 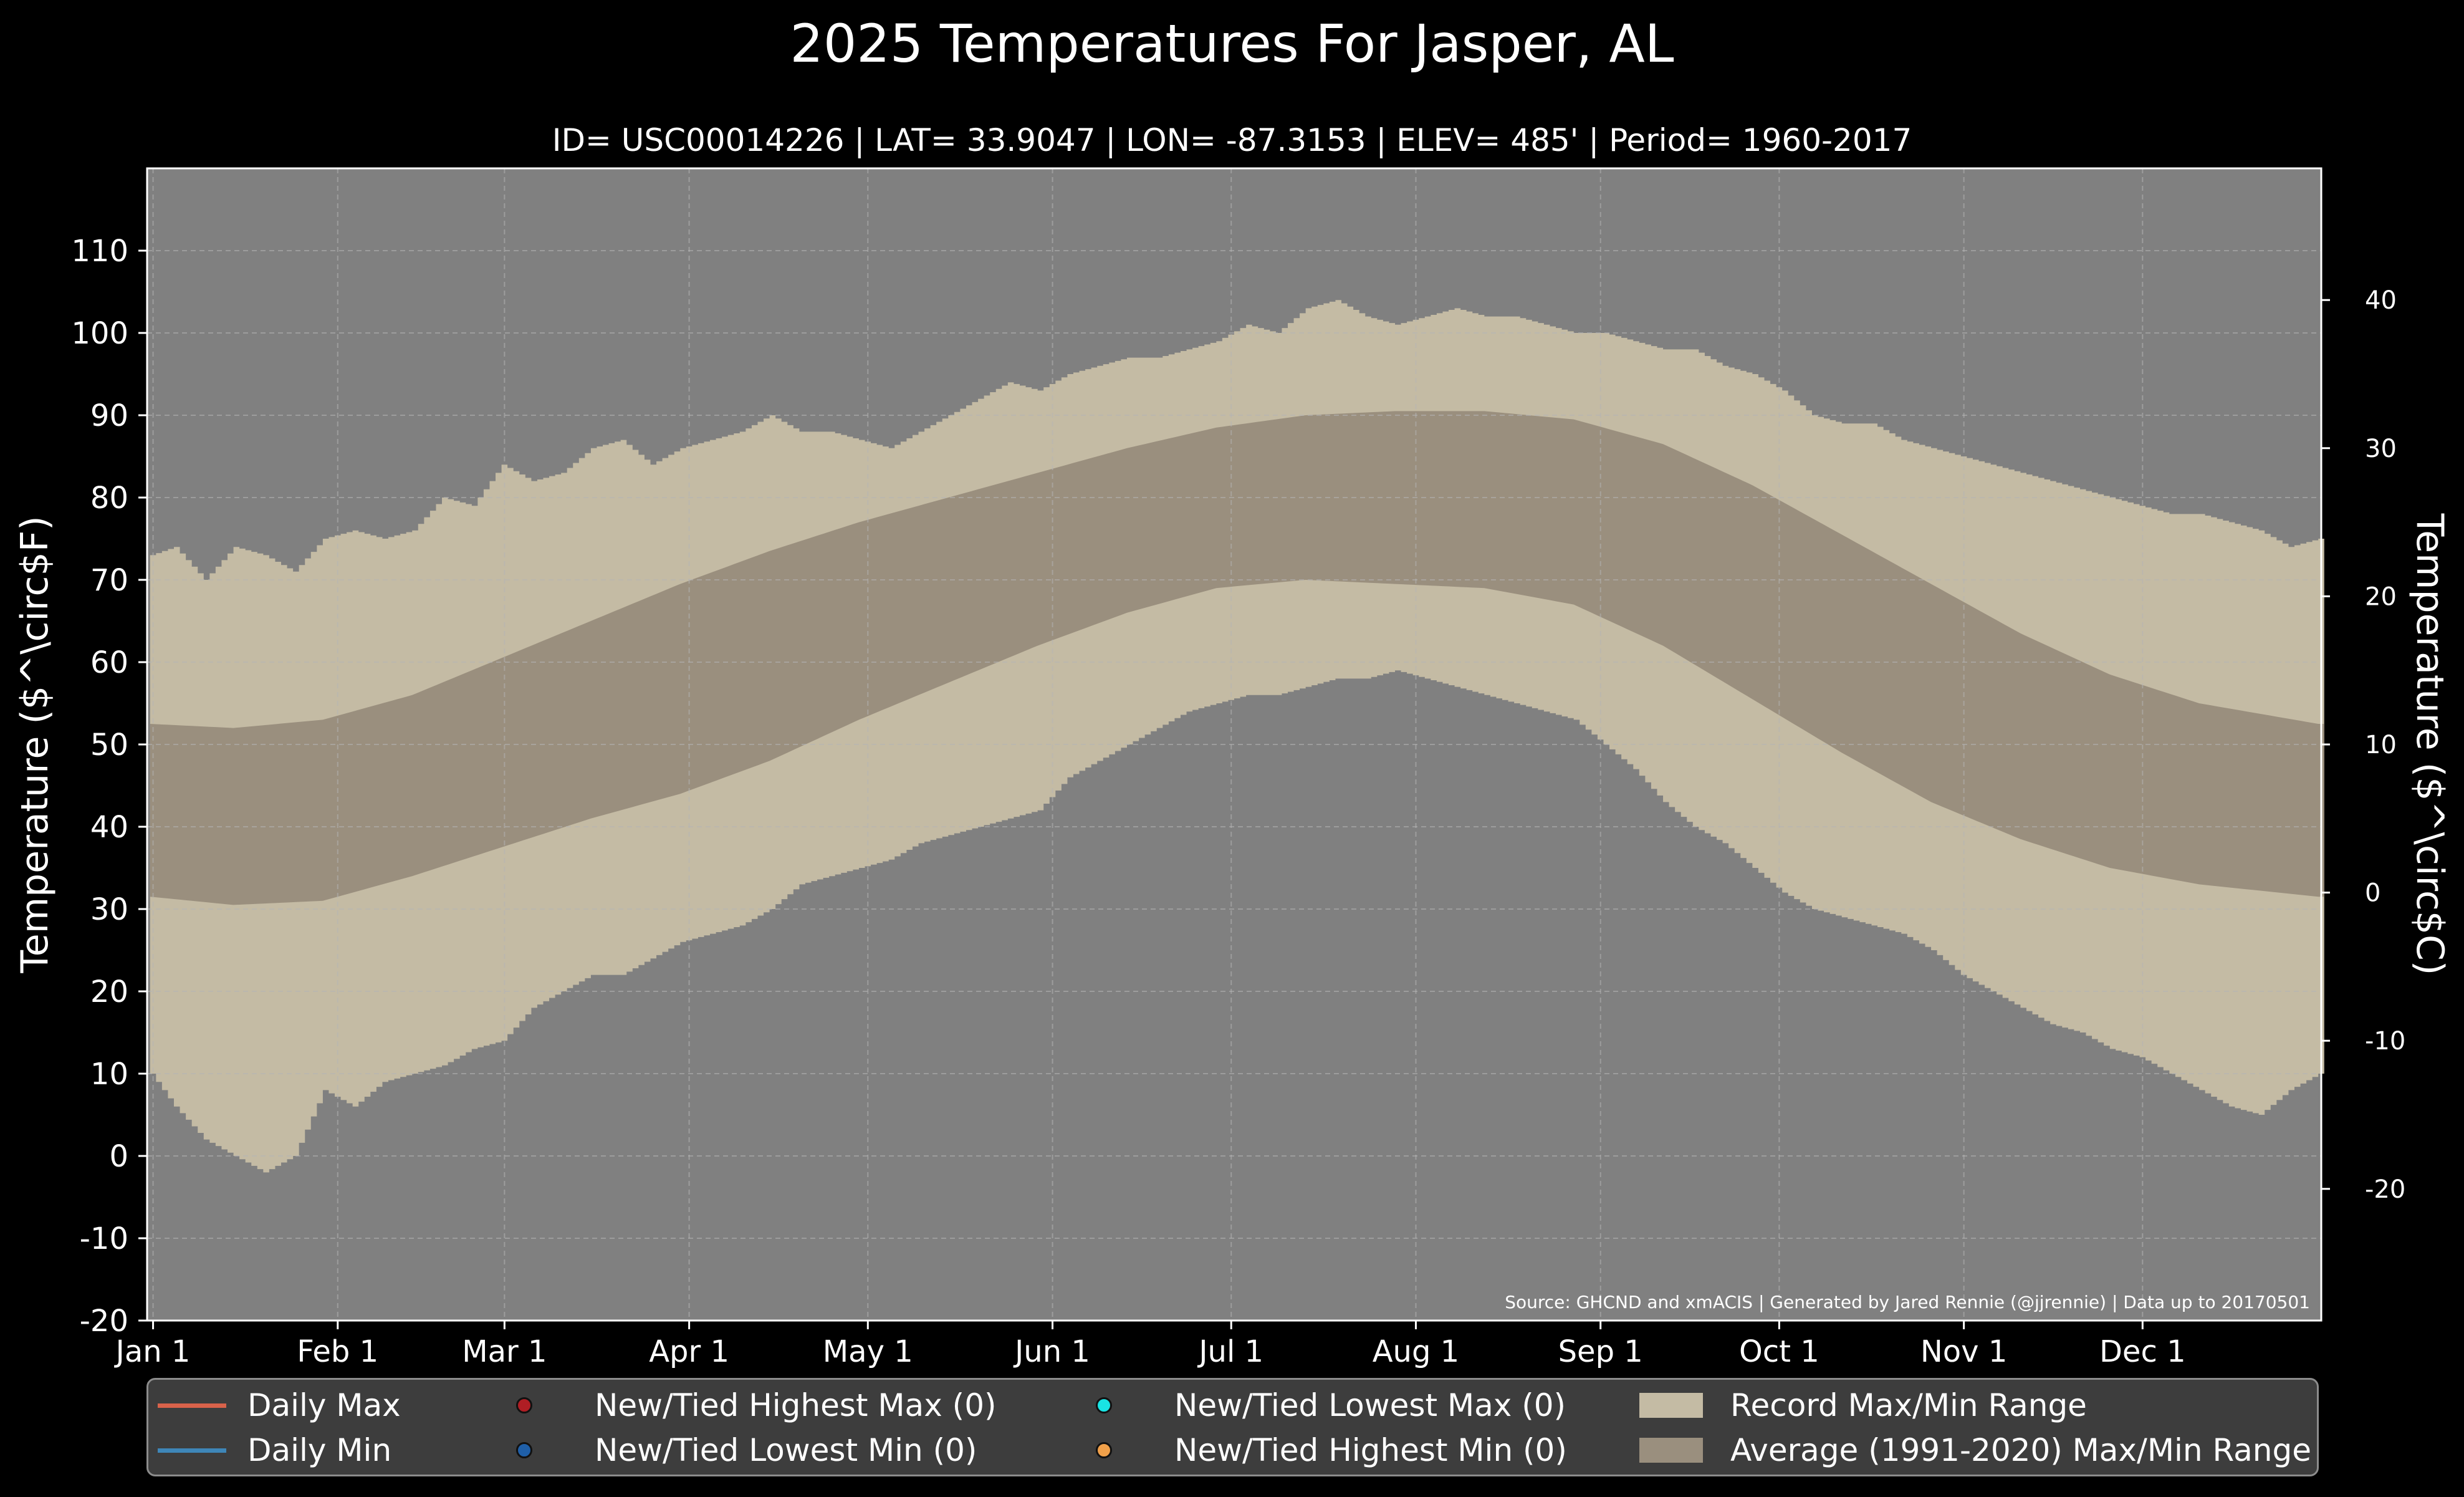 I want to click on y2-tick-label: 10, so click(x=2381, y=745).